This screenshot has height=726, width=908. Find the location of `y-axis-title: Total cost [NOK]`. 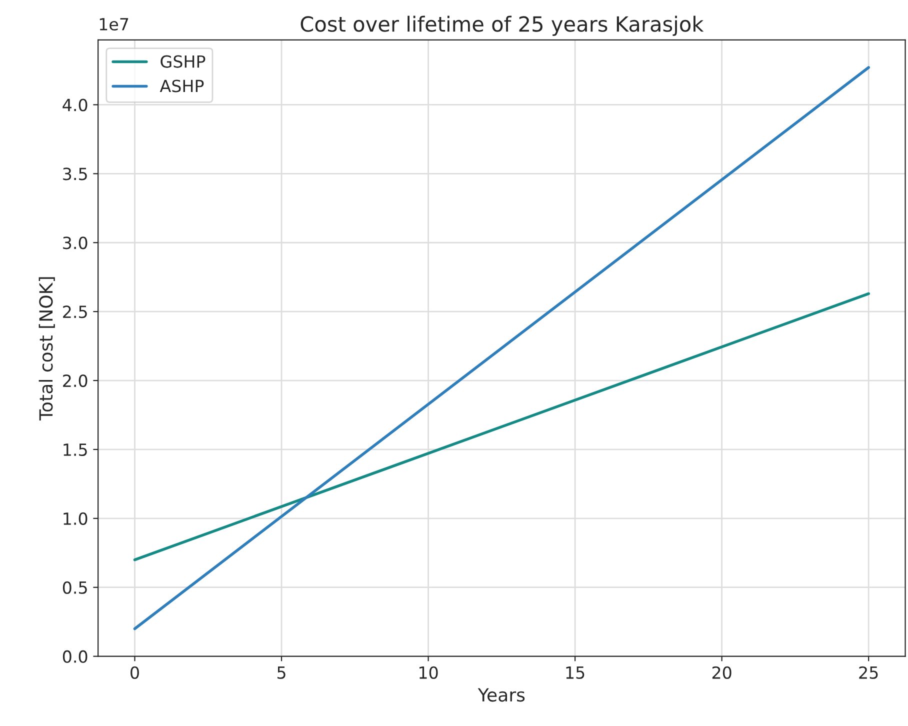

y-axis-title: Total cost [NOK] is located at coordinates (46, 349).